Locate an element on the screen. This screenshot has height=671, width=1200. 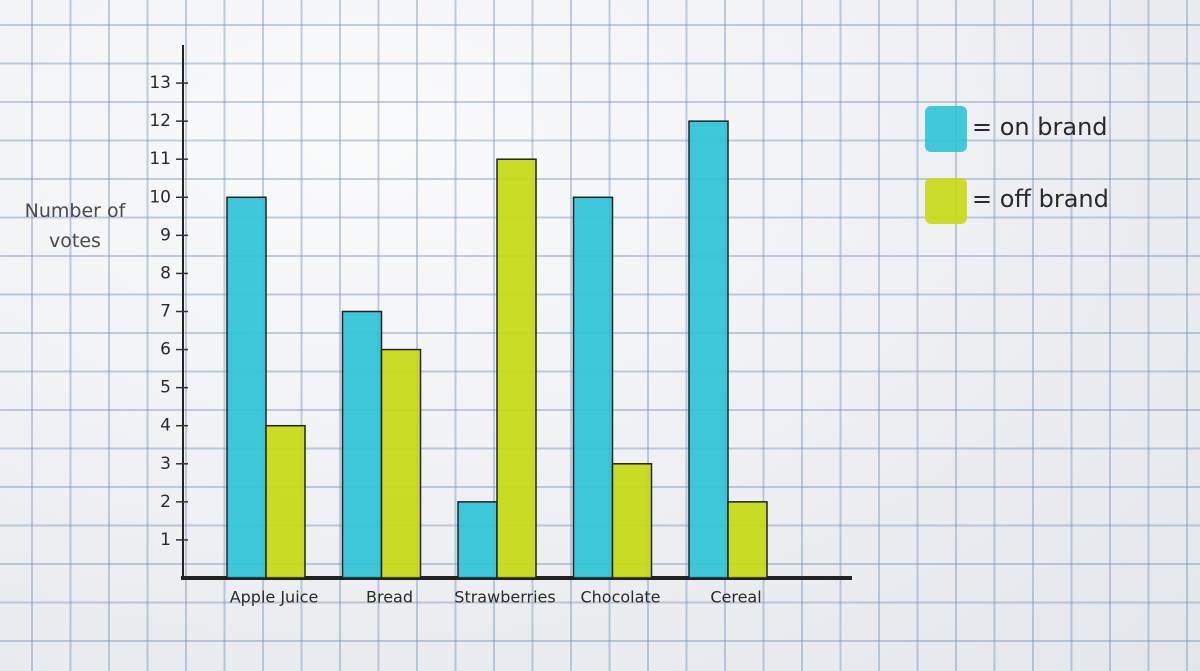
y-tick-label: 10 is located at coordinates (160, 197).